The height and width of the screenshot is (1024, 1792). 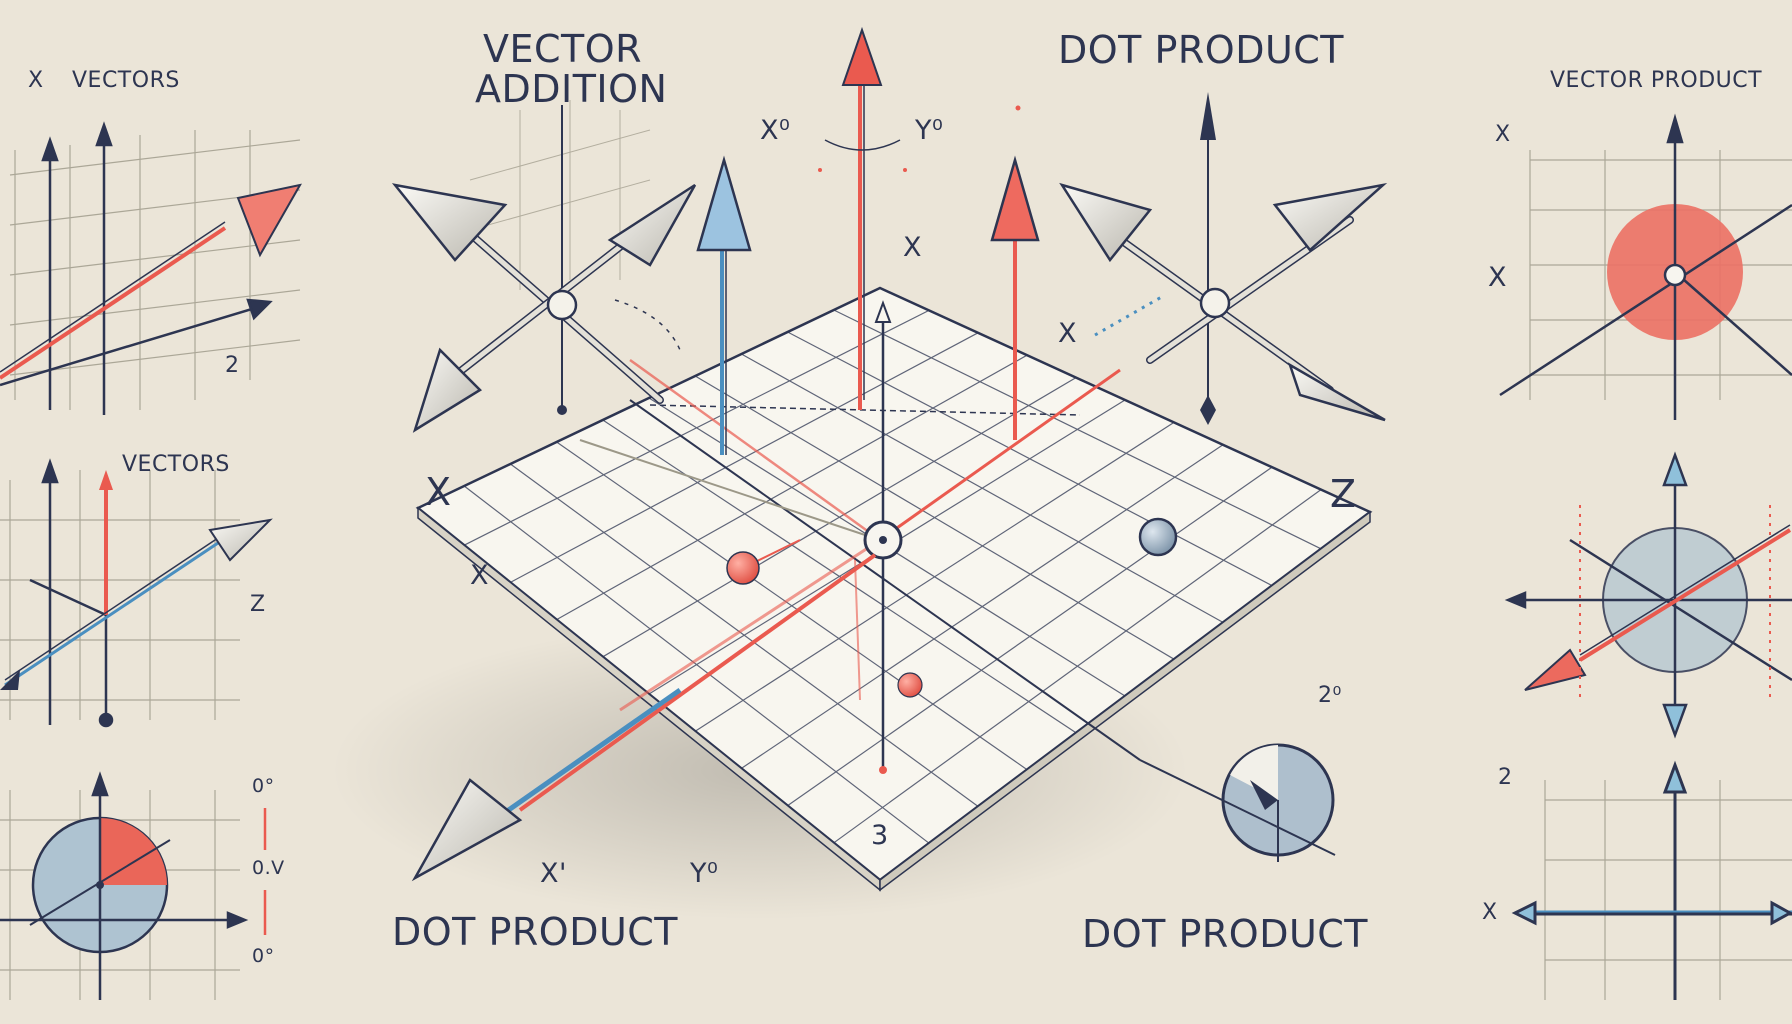 What do you see at coordinates (1503, 134) in the screenshot?
I see `right-top-x-label: X` at bounding box center [1503, 134].